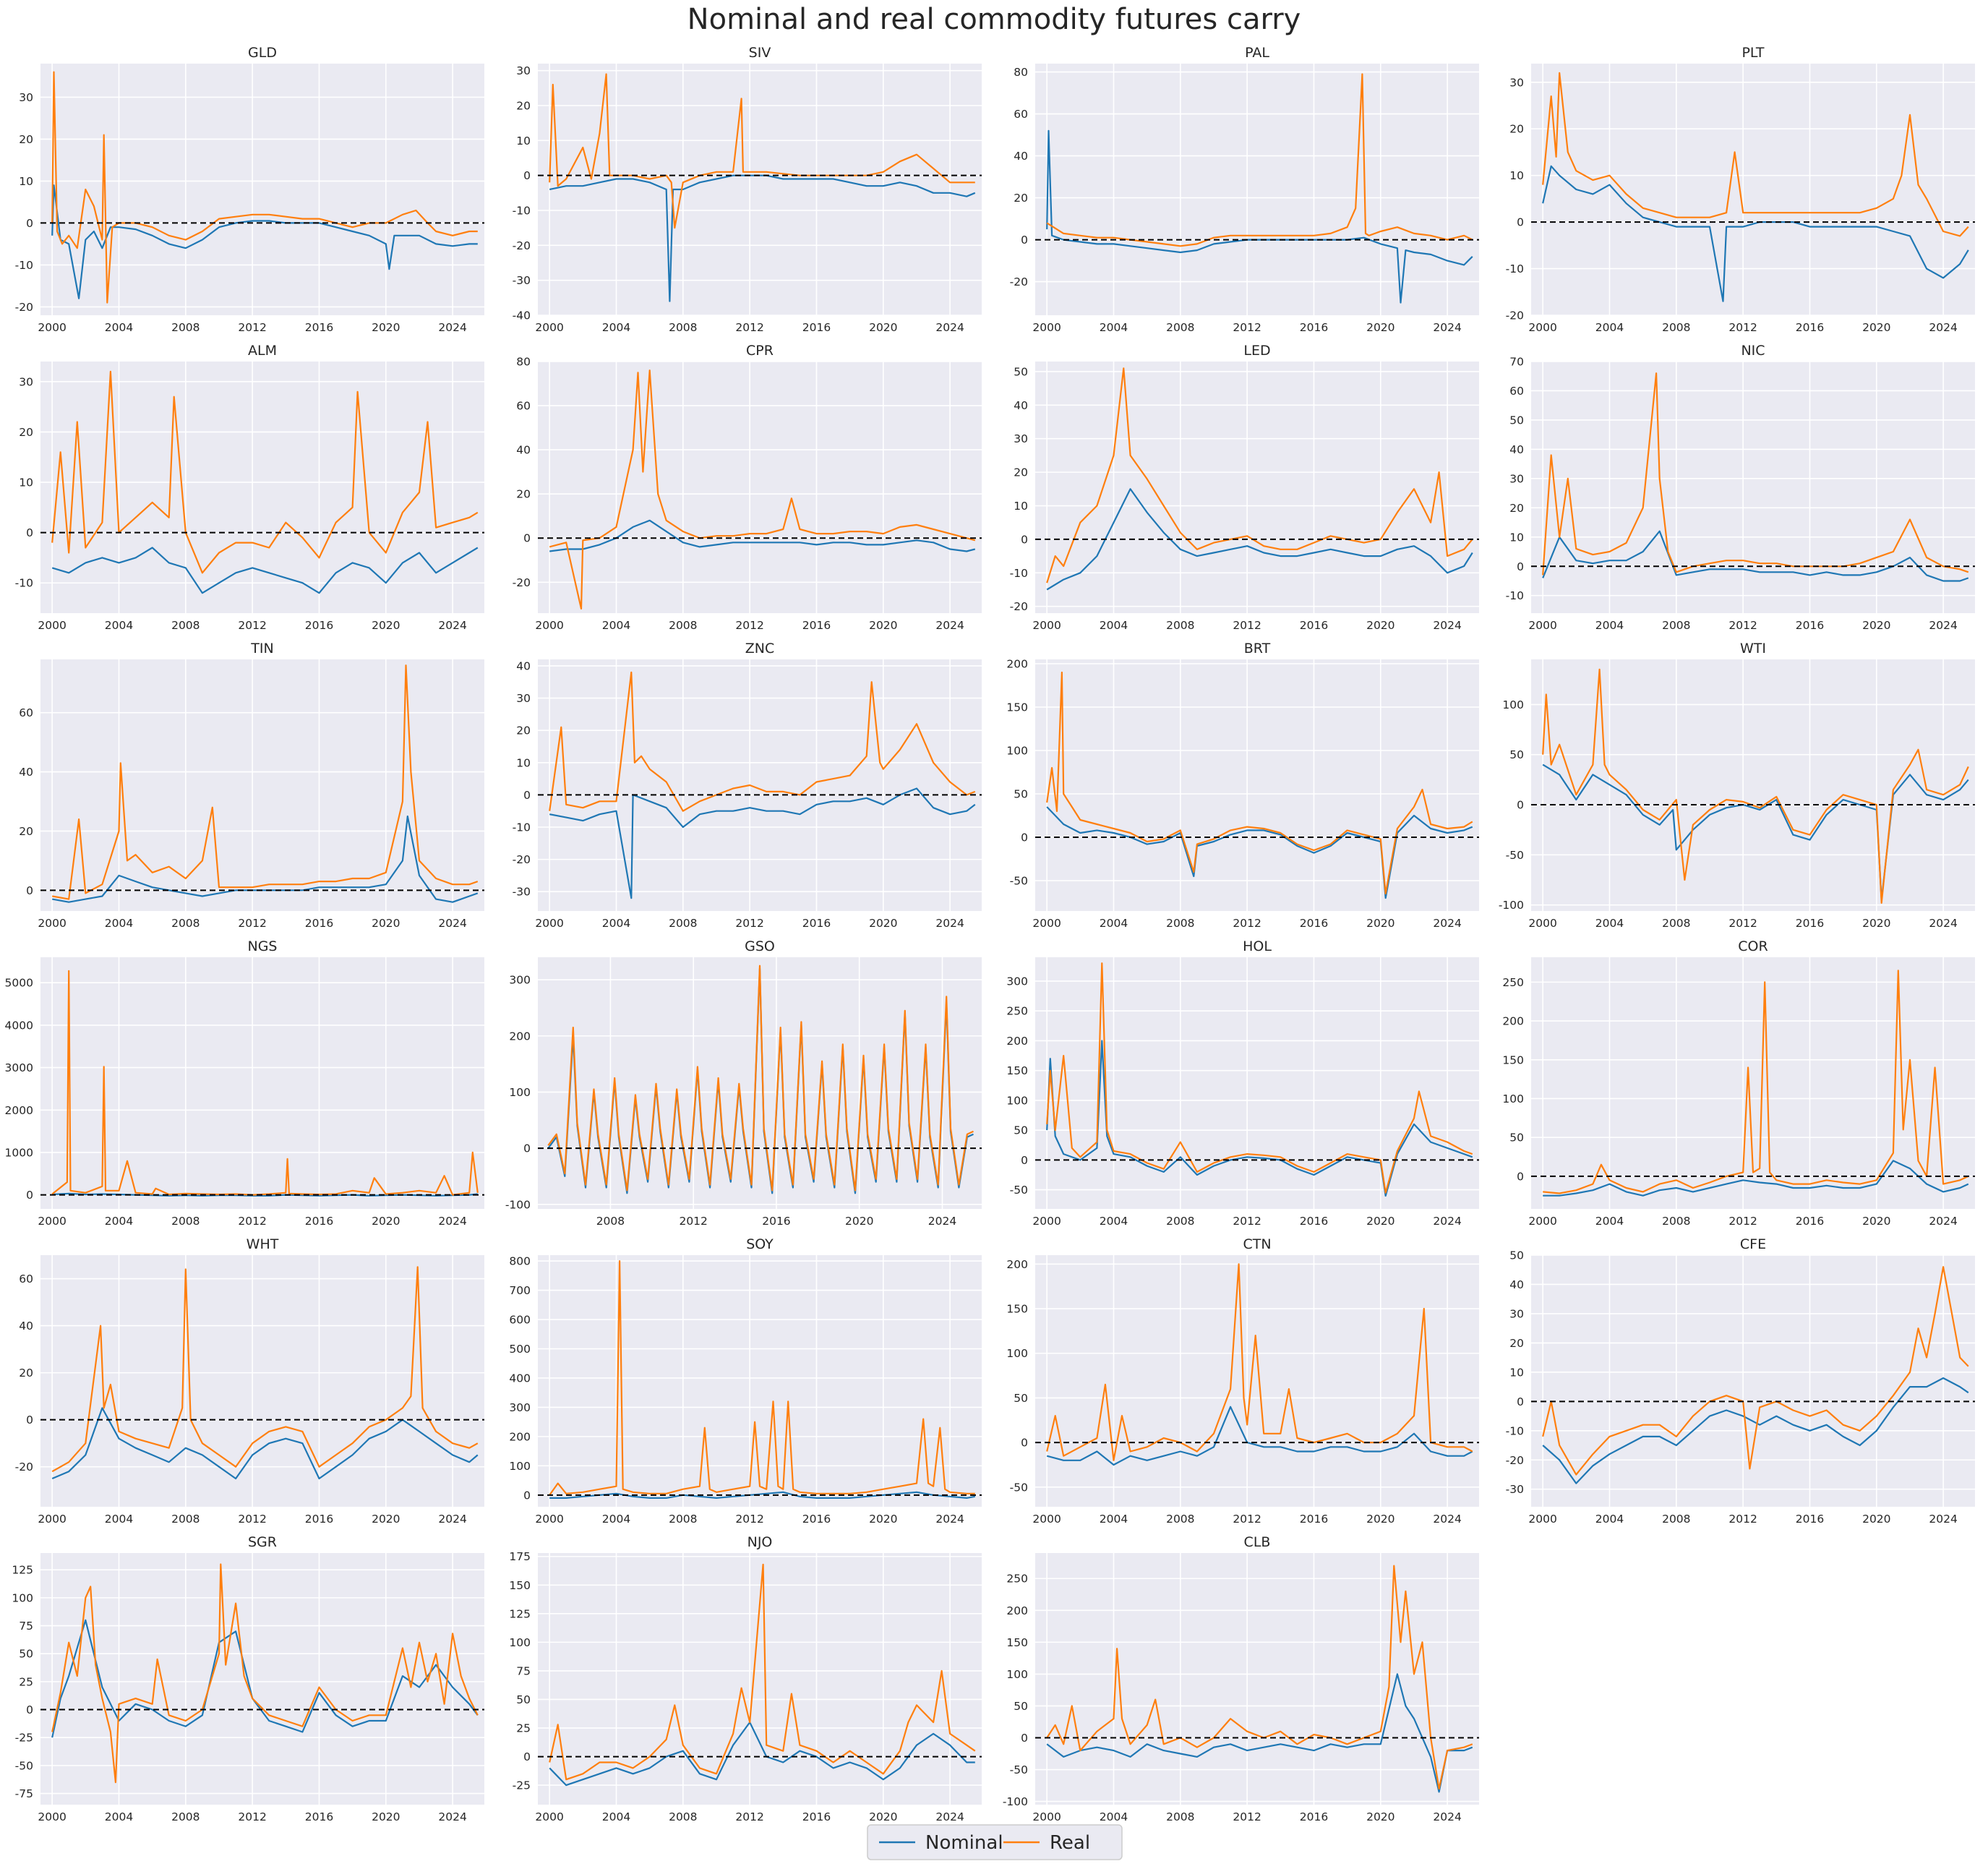  Describe the element at coordinates (523, 763) in the screenshot. I see `y-tick-label: 10` at that location.